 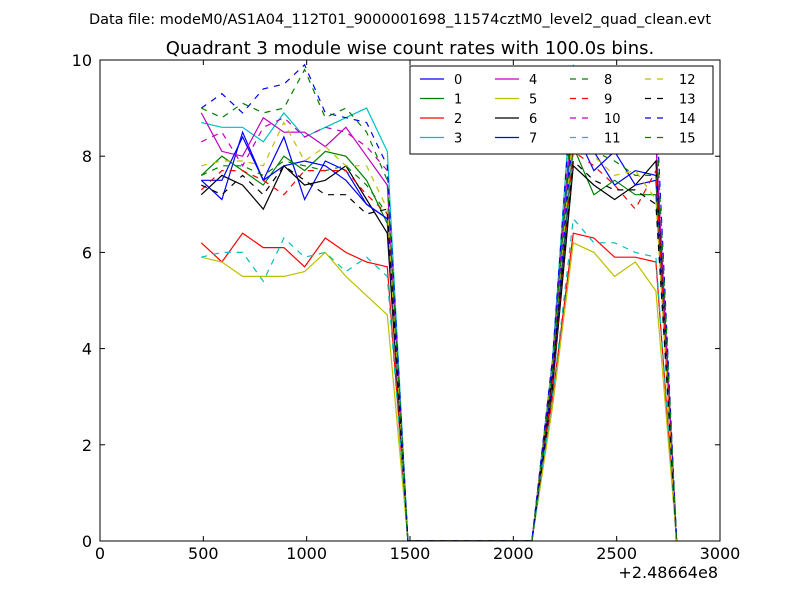 What do you see at coordinates (533, 80) in the screenshot?
I see `legend-label-4: 4` at bounding box center [533, 80].